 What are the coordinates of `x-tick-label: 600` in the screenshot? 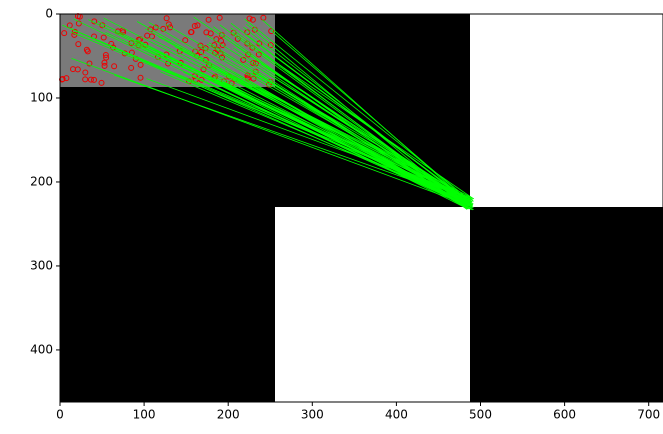 It's located at (564, 415).